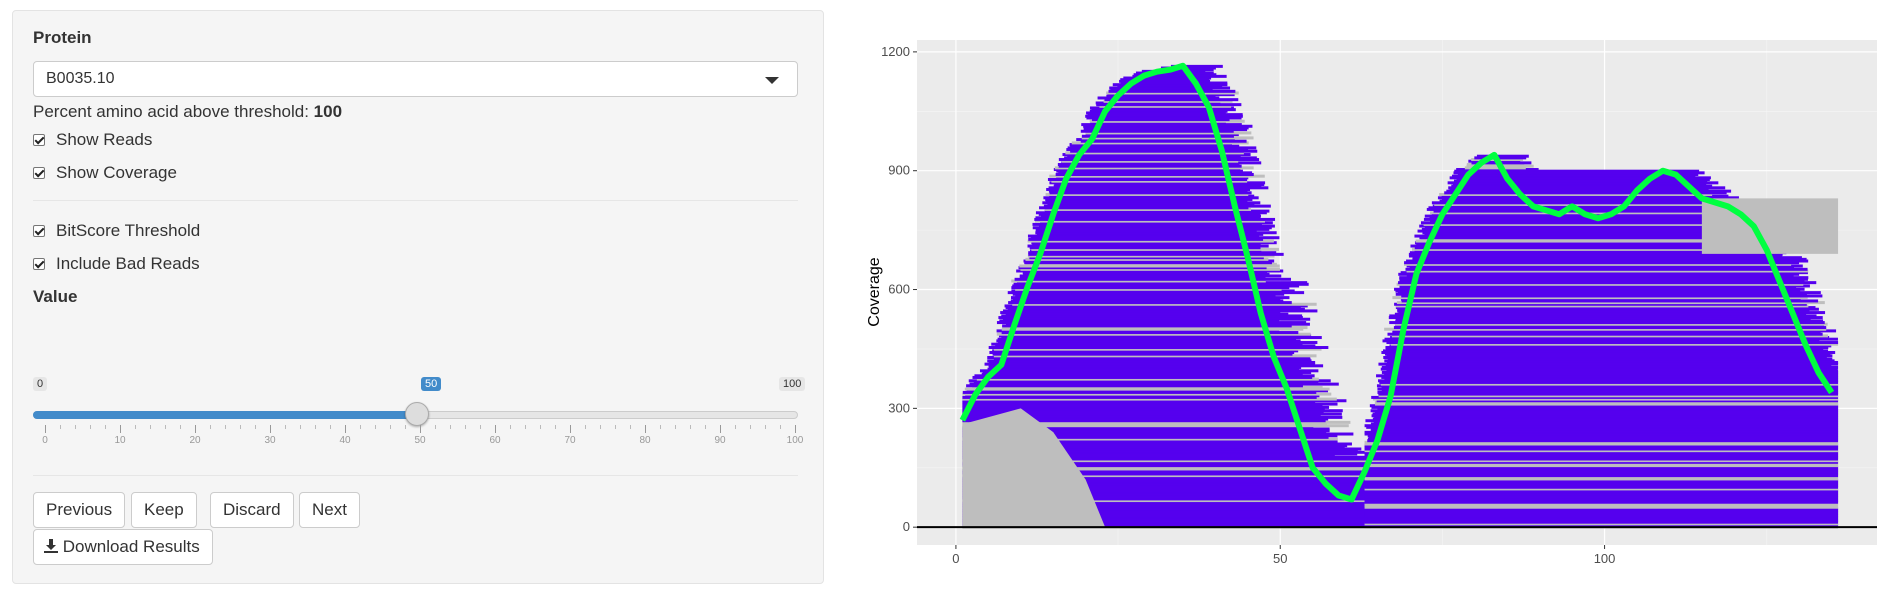 Image resolution: width=1887 pixels, height=595 pixels. What do you see at coordinates (1605, 558) in the screenshot?
I see `x-tick-label: 100` at bounding box center [1605, 558].